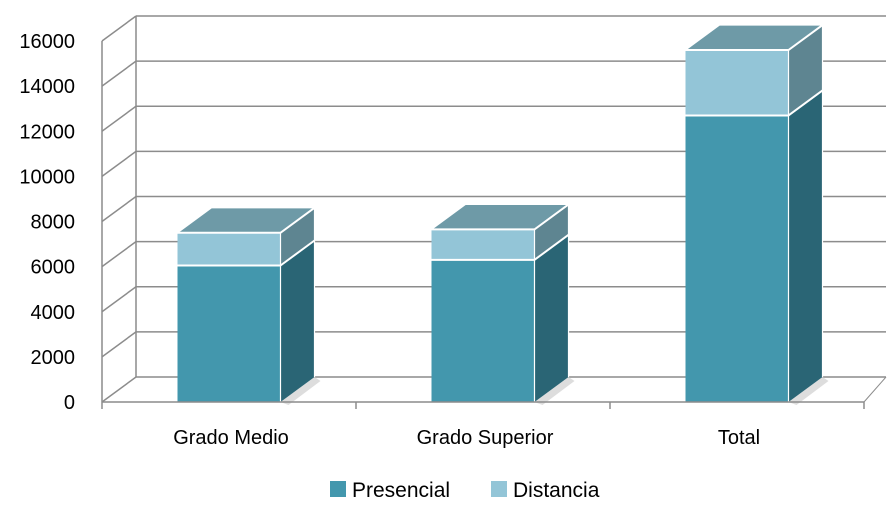 Image resolution: width=889 pixels, height=519 pixels. I want to click on y-tick-label: 12000, so click(47, 132).